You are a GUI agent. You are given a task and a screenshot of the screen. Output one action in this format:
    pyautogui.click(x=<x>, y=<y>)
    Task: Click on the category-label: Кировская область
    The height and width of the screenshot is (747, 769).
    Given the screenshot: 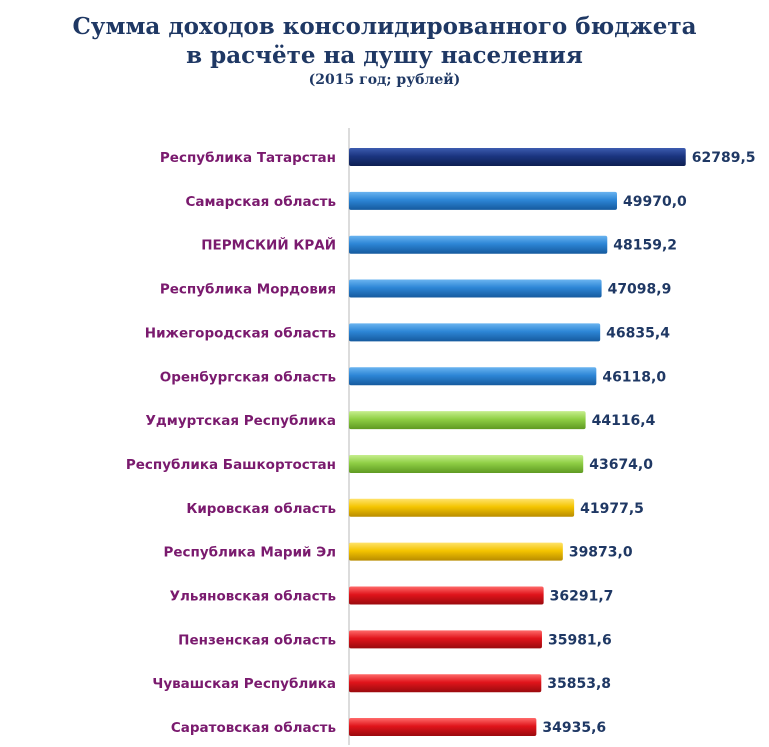 What is the action you would take?
    pyautogui.click(x=261, y=509)
    